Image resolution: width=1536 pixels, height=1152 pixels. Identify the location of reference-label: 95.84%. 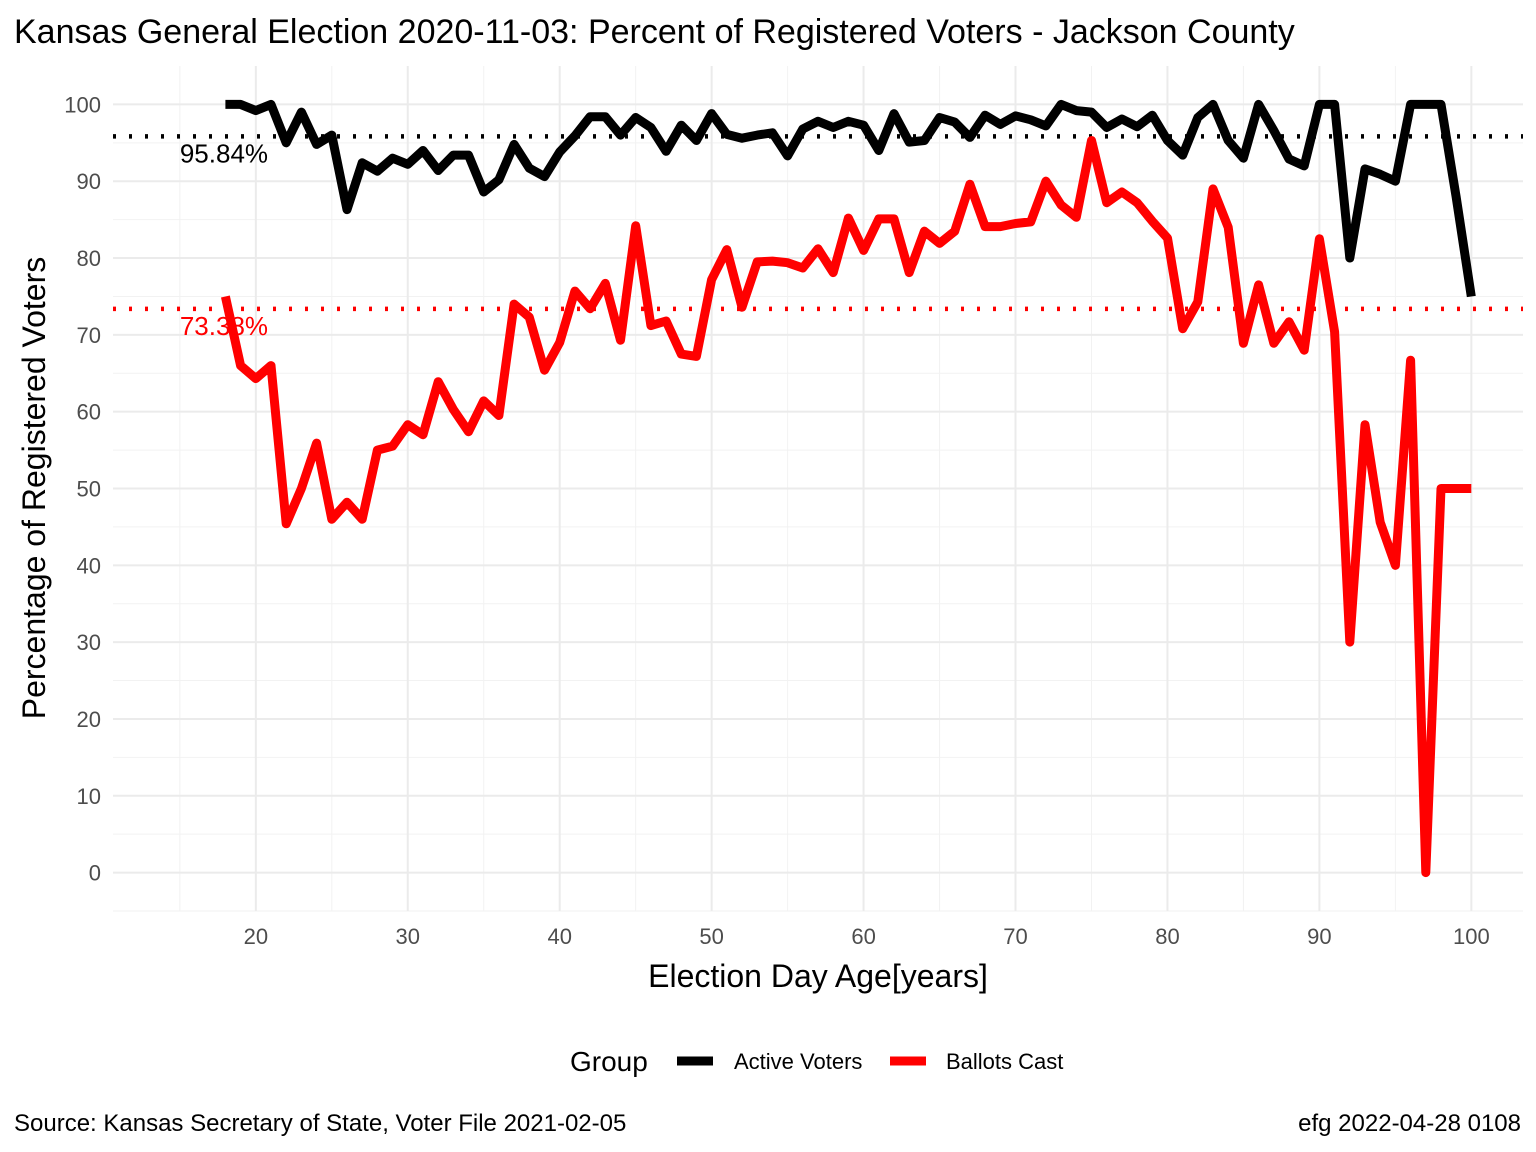
(224, 153).